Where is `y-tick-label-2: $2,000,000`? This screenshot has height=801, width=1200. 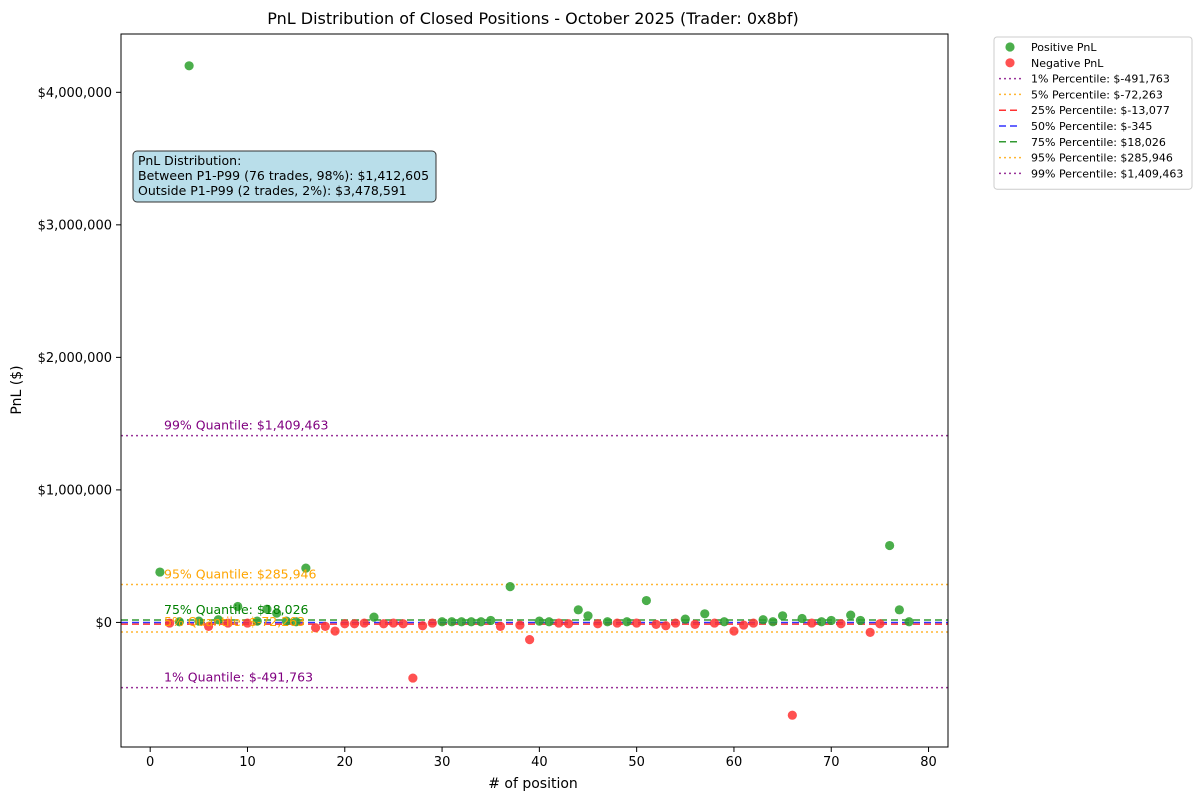 y-tick-label-2: $2,000,000 is located at coordinates (75, 358).